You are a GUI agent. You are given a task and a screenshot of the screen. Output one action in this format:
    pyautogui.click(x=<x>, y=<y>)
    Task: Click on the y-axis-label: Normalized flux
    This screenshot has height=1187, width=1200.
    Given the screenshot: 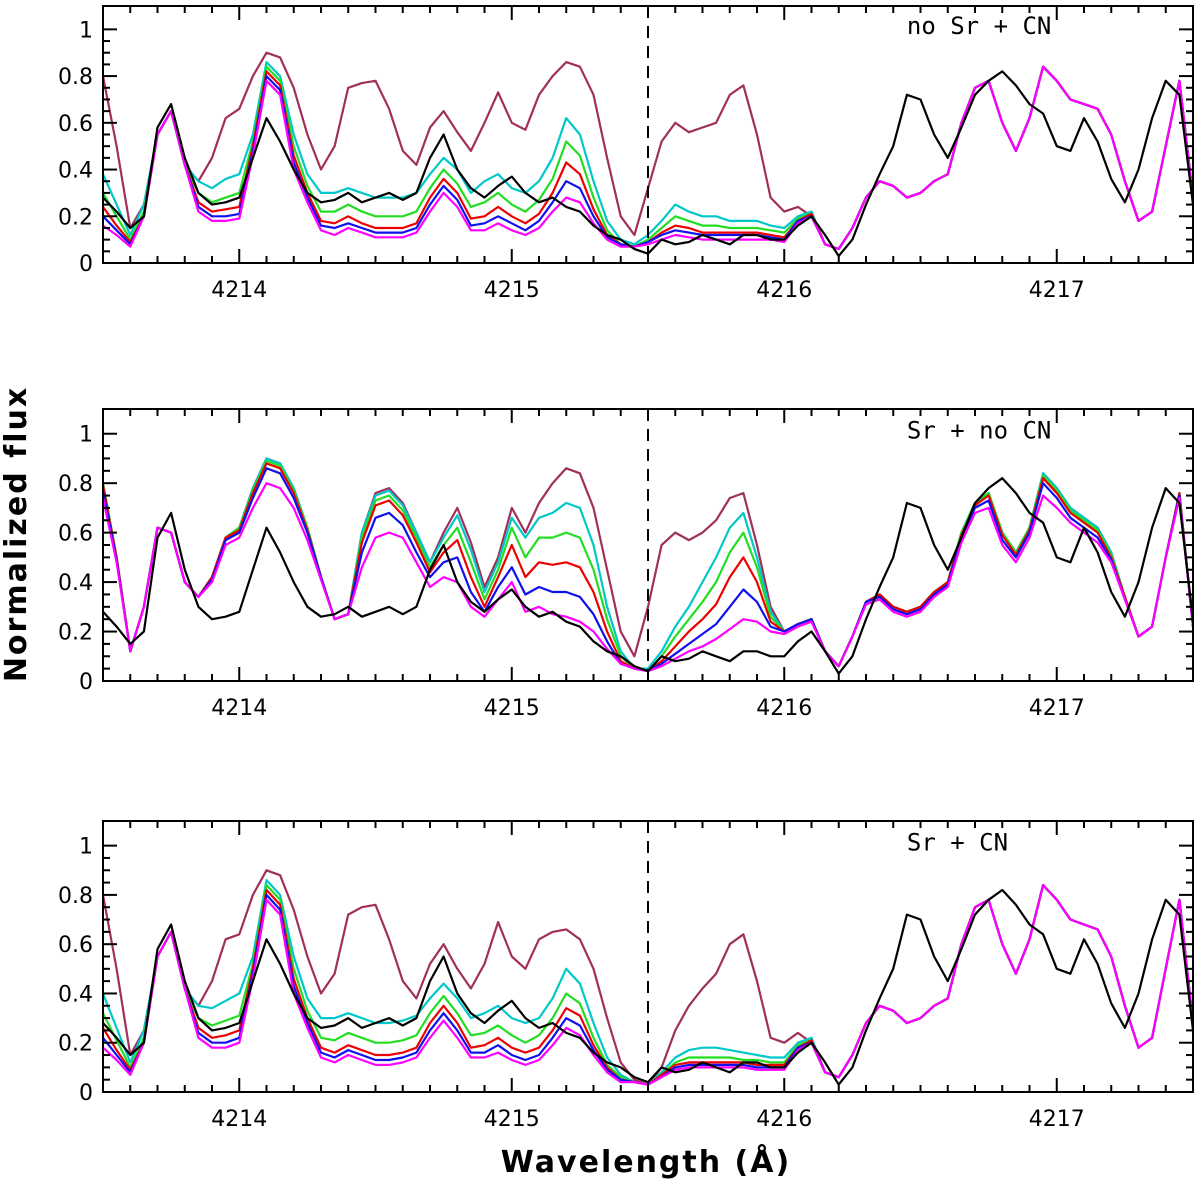 What is the action you would take?
    pyautogui.click(x=17, y=534)
    